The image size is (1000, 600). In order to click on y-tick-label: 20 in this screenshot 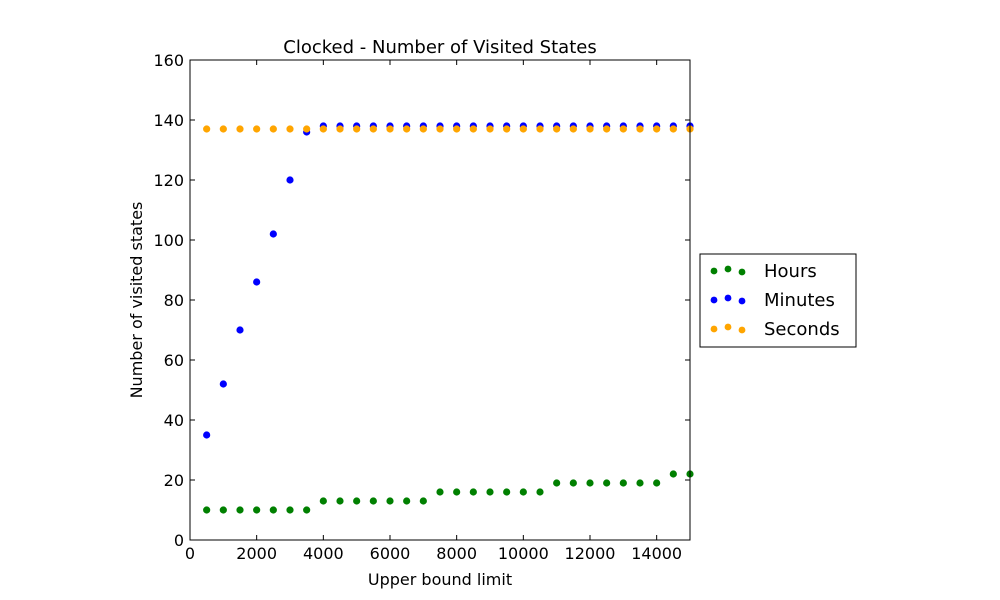, I will do `click(174, 480)`.